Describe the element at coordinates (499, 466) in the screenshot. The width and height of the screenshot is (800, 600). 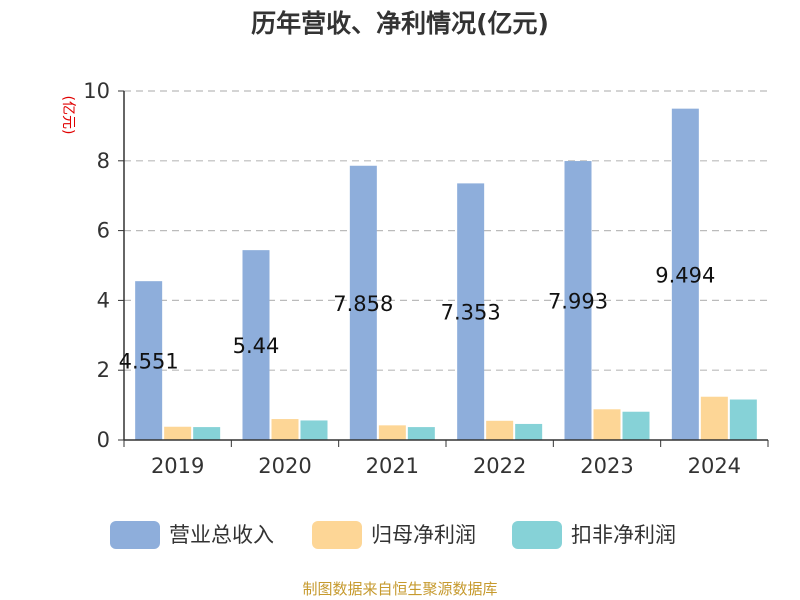
I see `x-tick-label: 2022` at that location.